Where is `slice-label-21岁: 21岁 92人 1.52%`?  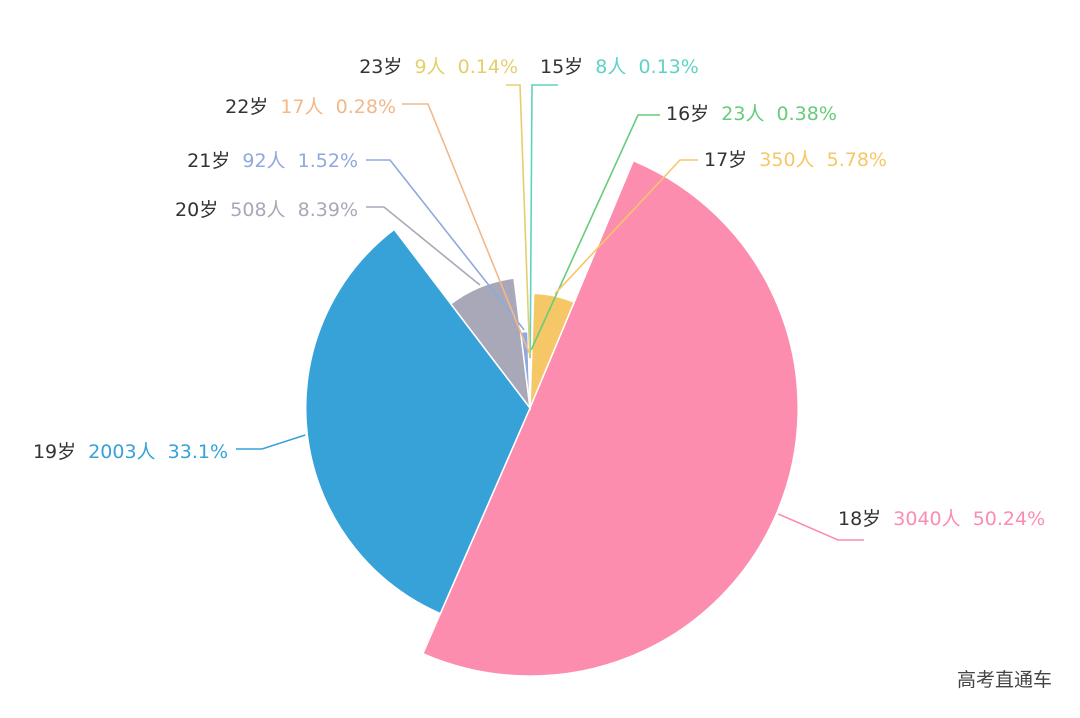 slice-label-21岁: 21岁 92人 1.52% is located at coordinates (272, 161).